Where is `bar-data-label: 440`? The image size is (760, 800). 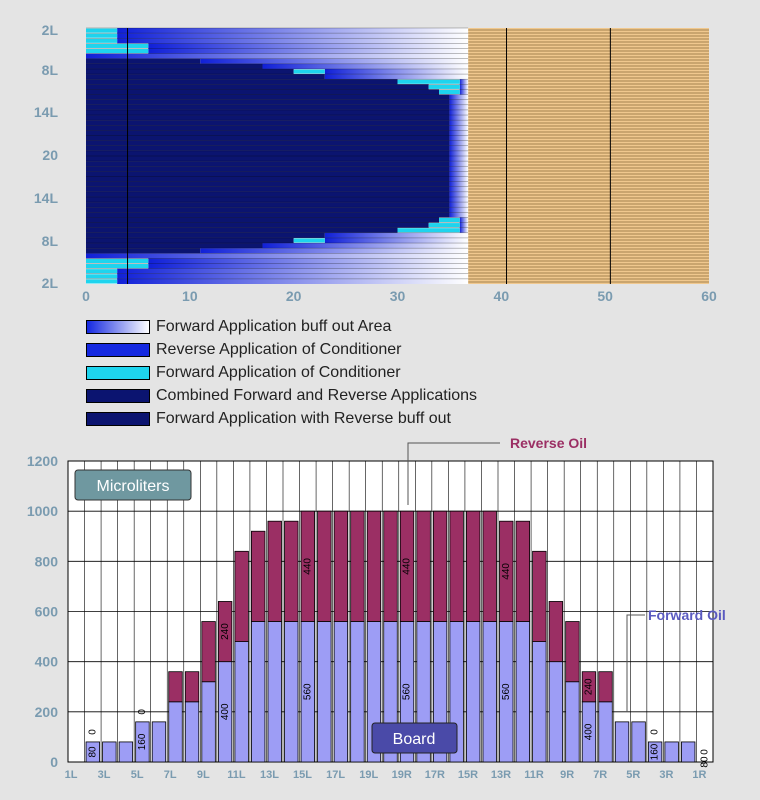 bar-data-label: 440 is located at coordinates (506, 571).